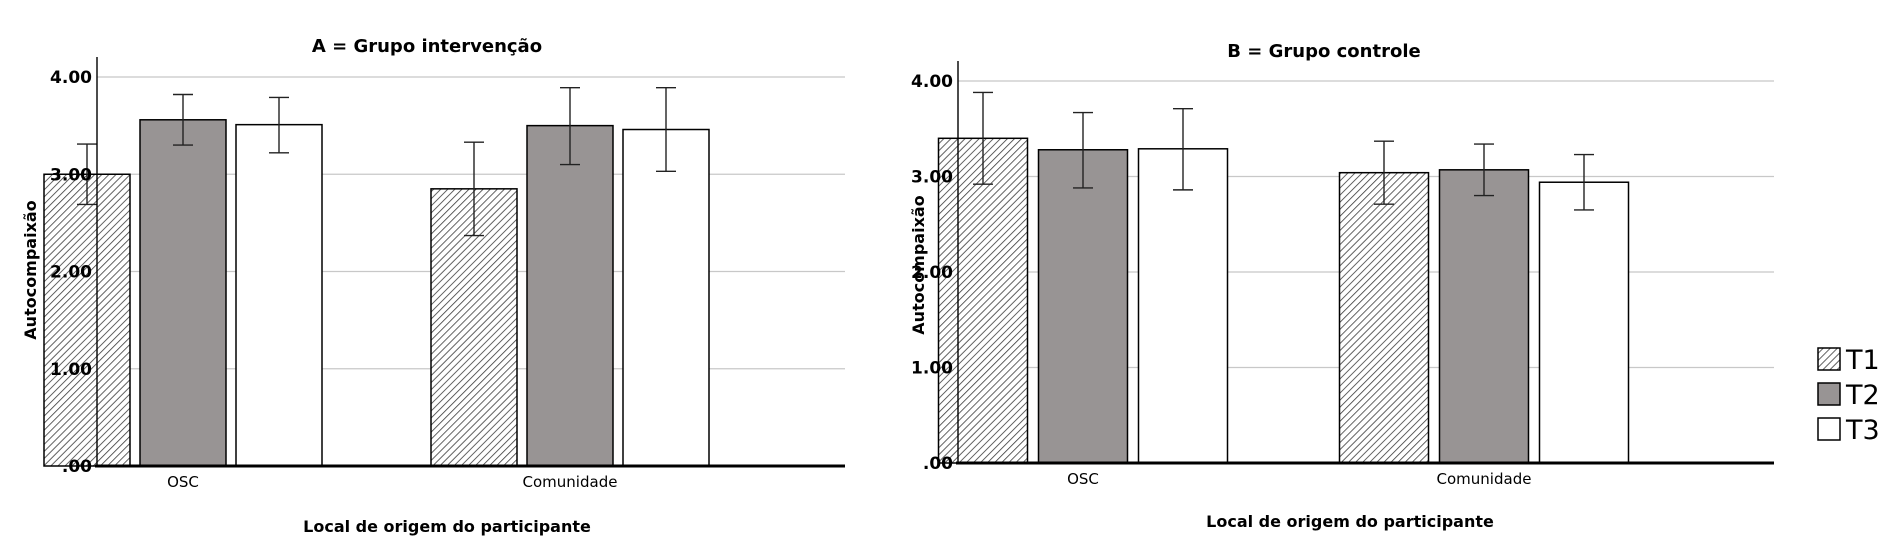 The image size is (1904, 560). Describe the element at coordinates (1384, 317) in the screenshot. I see `bar-t1-comunidade` at that location.